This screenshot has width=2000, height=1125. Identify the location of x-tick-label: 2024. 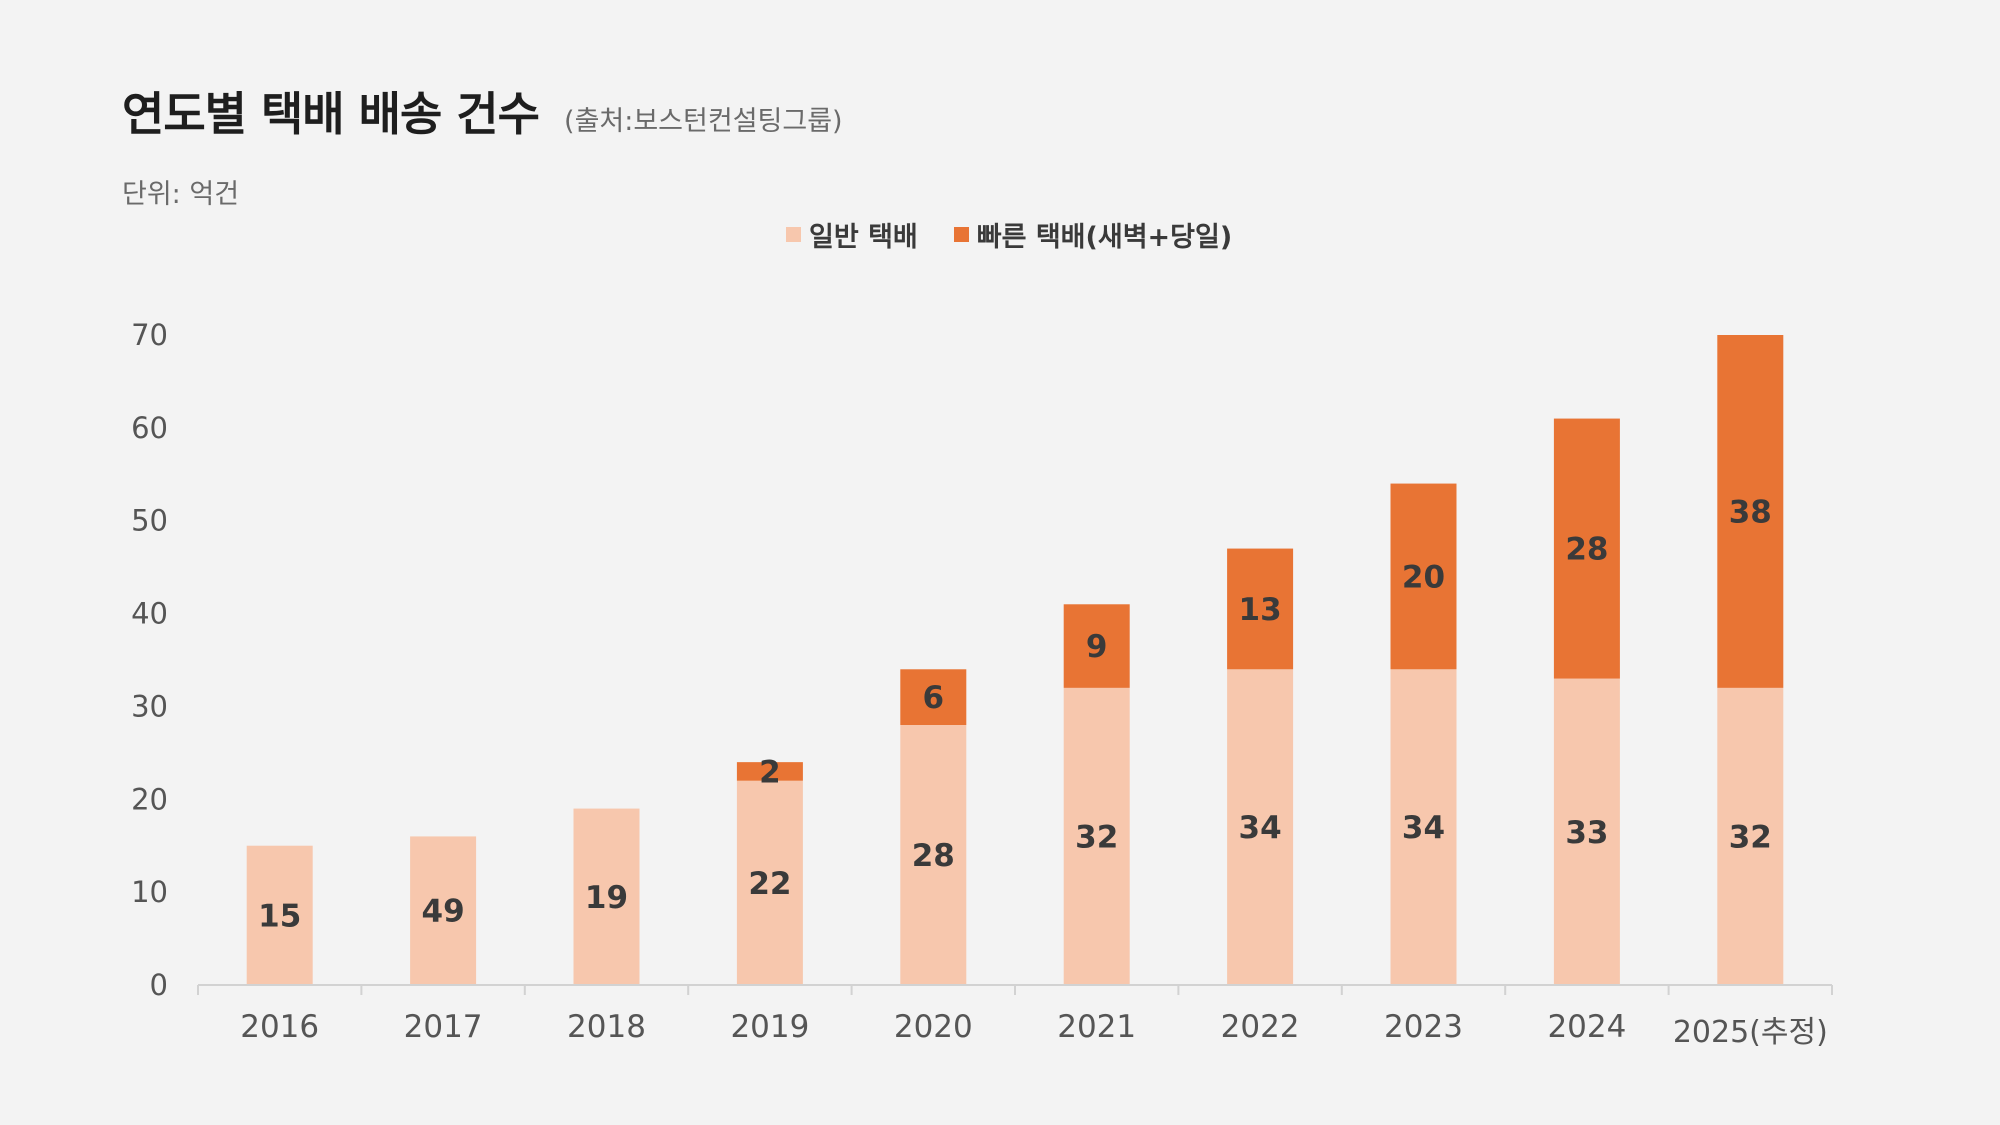
(1586, 1027).